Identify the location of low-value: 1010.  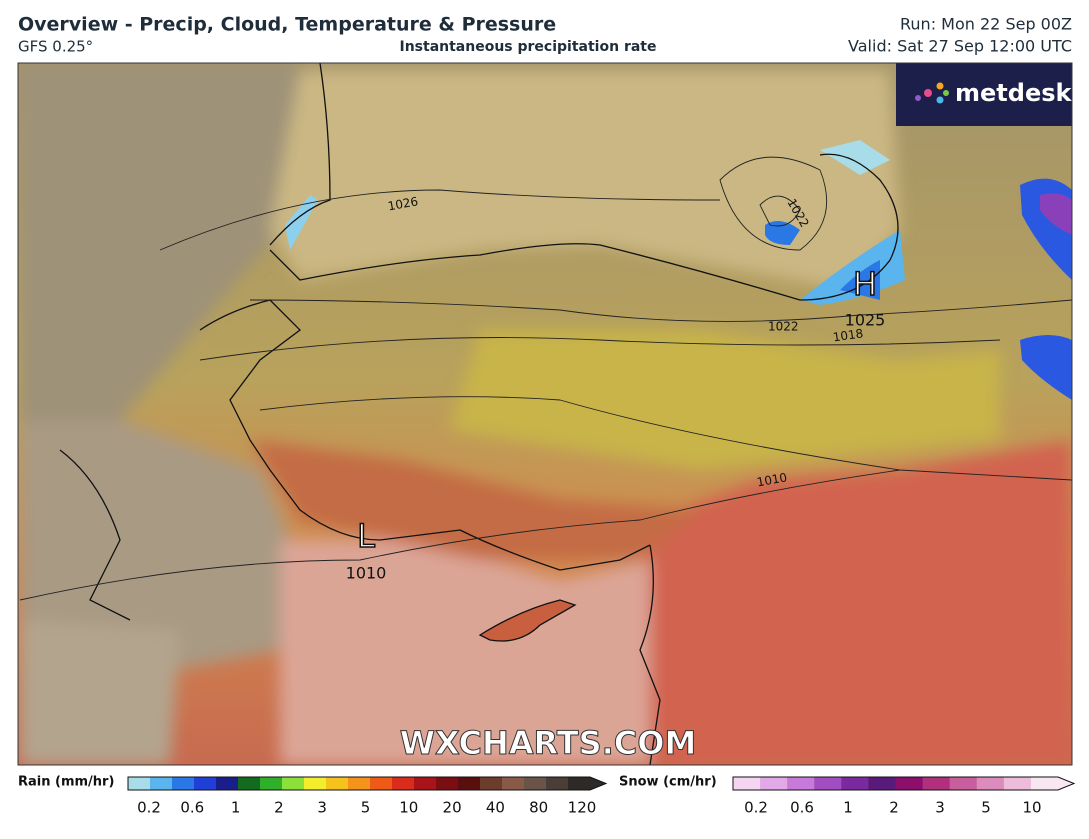
(366, 573).